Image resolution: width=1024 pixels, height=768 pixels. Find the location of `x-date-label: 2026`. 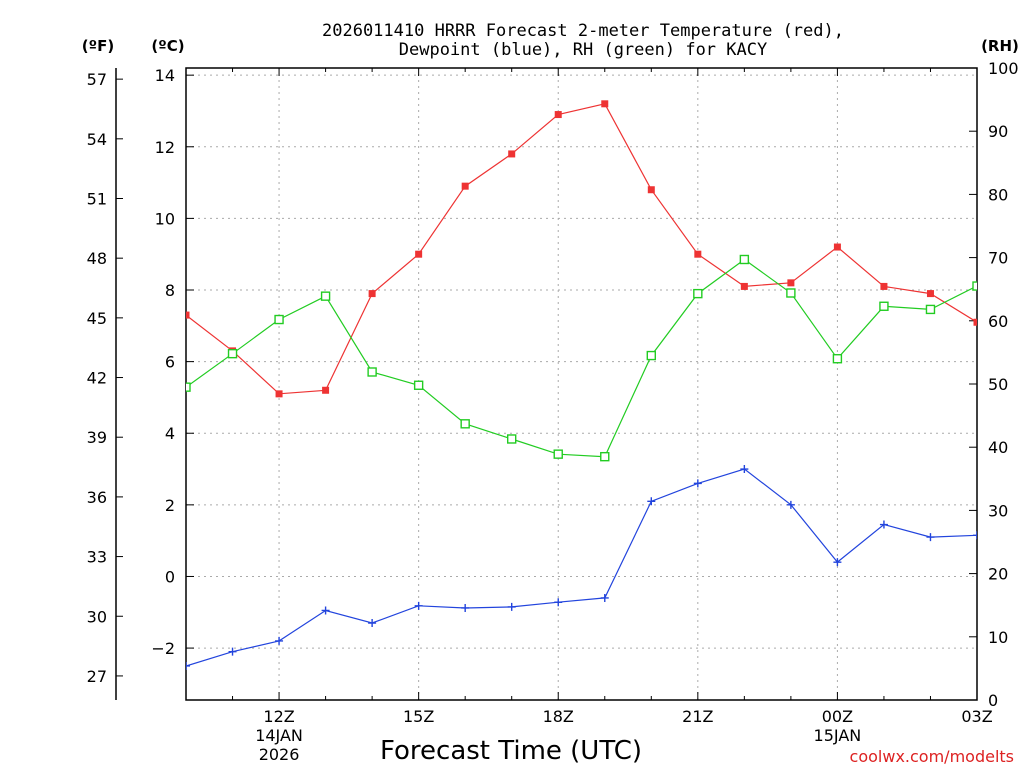

x-date-label: 2026 is located at coordinates (279, 754).